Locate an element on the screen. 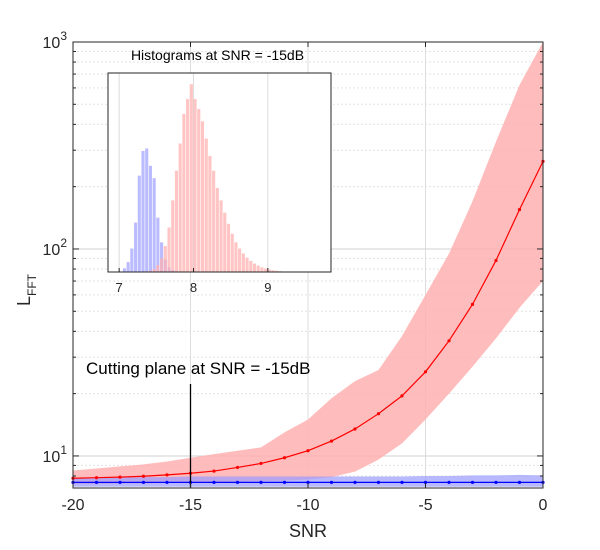  y-tick-label: 10¹ is located at coordinates (55, 454).